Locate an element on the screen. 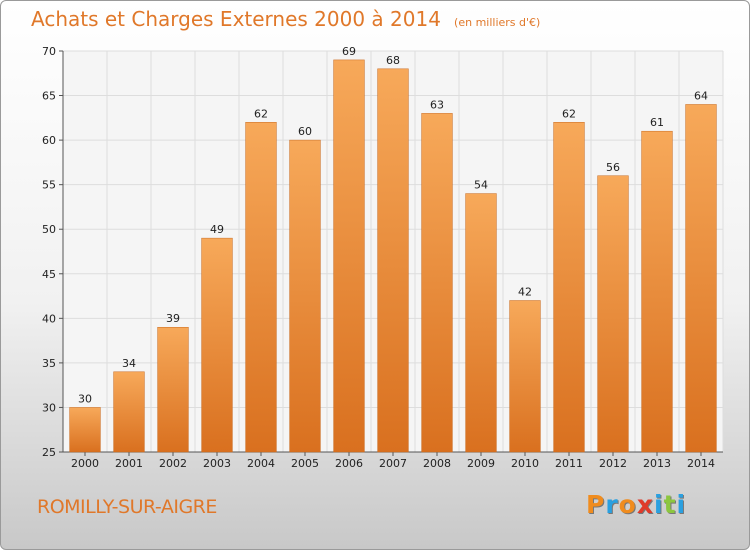  x-tick-label: 2003 is located at coordinates (217, 463).